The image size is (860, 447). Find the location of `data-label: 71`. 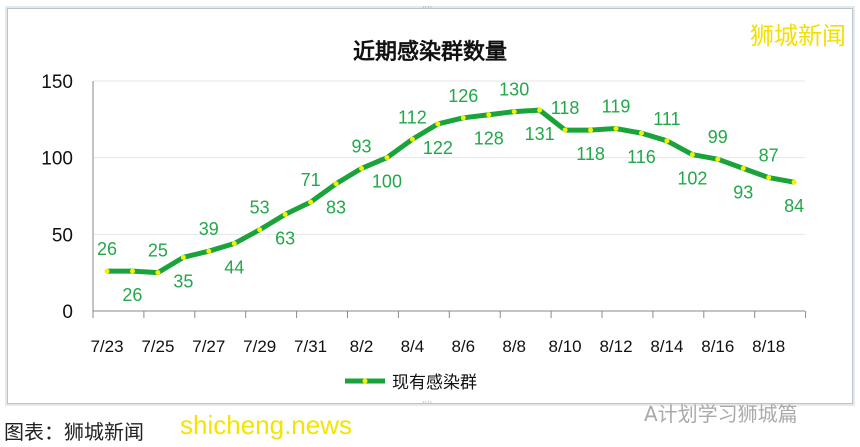

data-label: 71 is located at coordinates (311, 180).